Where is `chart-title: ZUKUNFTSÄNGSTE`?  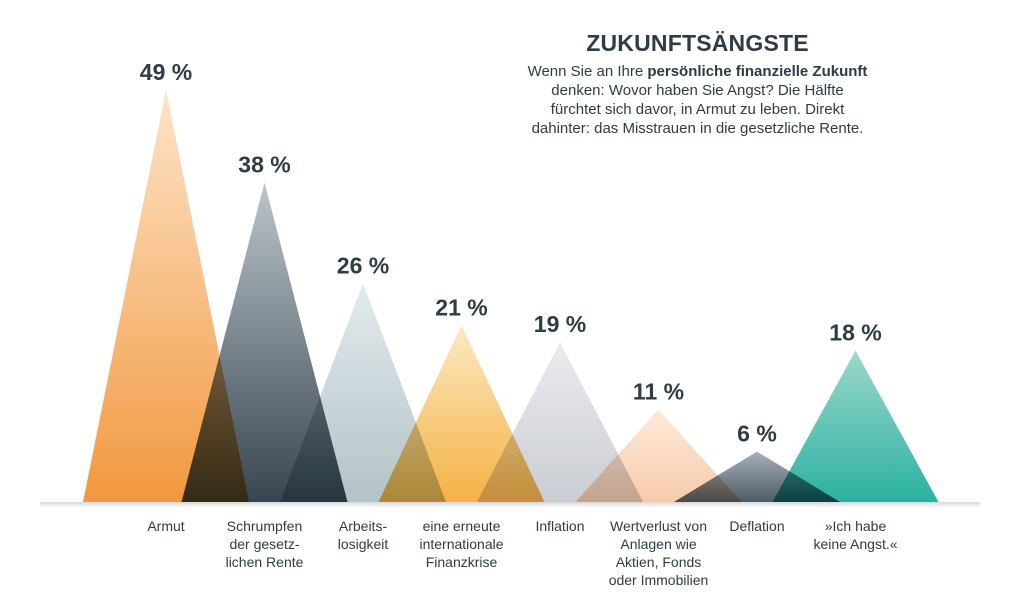
chart-title: ZUKUNFTSÄNGSTE is located at coordinates (697, 43).